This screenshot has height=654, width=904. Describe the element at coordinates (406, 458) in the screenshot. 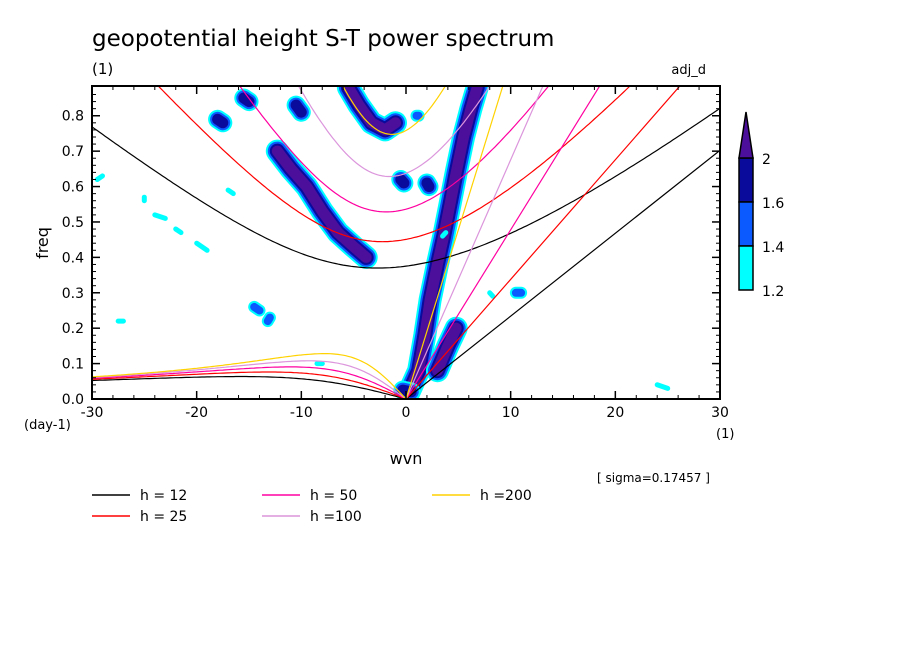

I see `x-axis-label: wvn` at that location.